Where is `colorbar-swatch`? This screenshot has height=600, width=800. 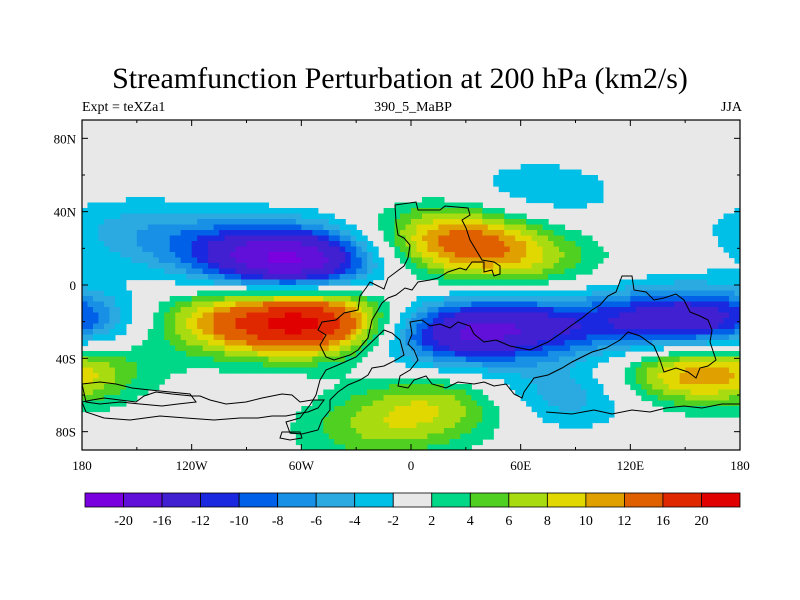
colorbar-swatch is located at coordinates (489, 500).